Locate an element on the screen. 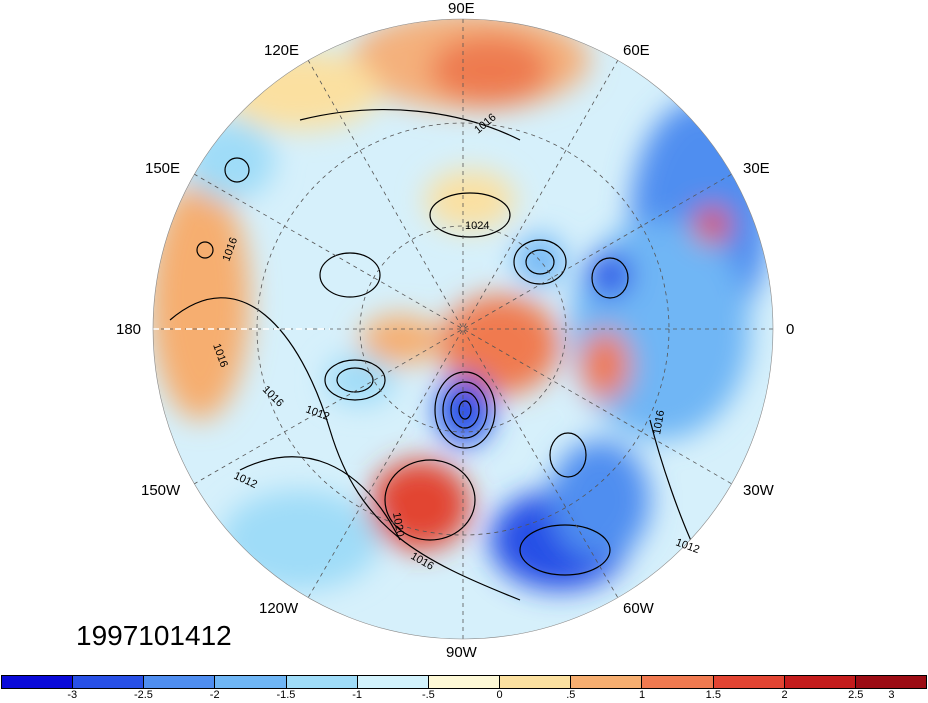 The image size is (928, 703). longitude-label-120w: 120W is located at coordinates (279, 608).